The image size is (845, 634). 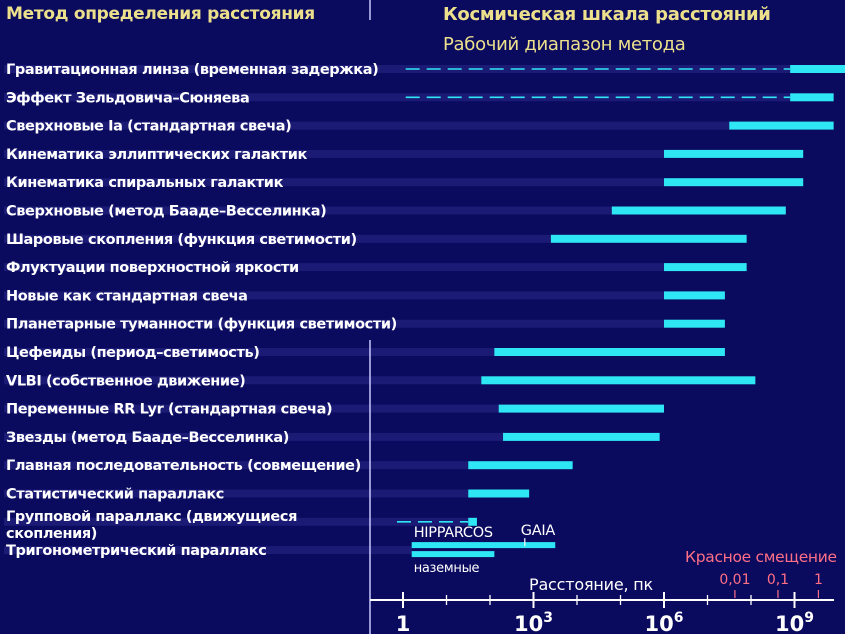 I want to click on method-label: Главная последовательность (совмещение), so click(x=183, y=466).